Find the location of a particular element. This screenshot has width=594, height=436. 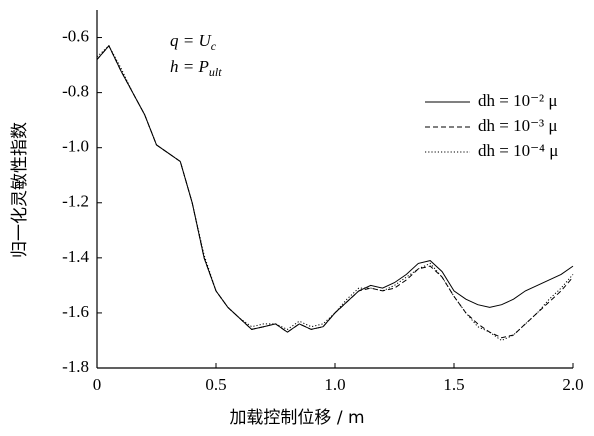

x-axis-label: 加载控制位移 / m is located at coordinates (296, 418).